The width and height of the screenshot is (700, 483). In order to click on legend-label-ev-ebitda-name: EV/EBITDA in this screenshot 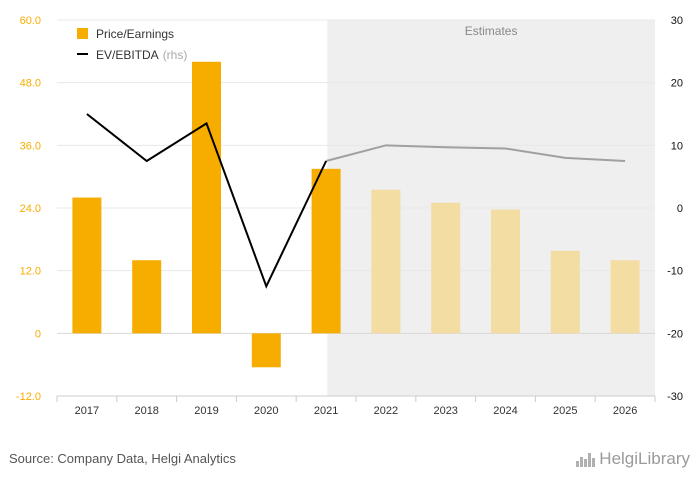, I will do `click(127, 55)`.